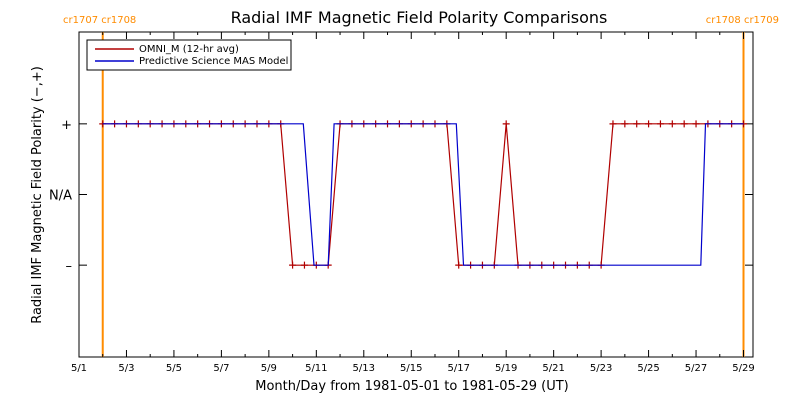 The image size is (800, 400). I want to click on x-tick-label: 5/25, so click(648, 368).